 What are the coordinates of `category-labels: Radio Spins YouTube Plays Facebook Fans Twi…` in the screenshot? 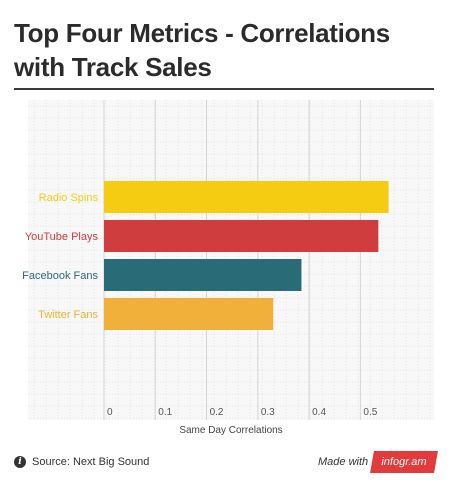 It's located at (60, 256).